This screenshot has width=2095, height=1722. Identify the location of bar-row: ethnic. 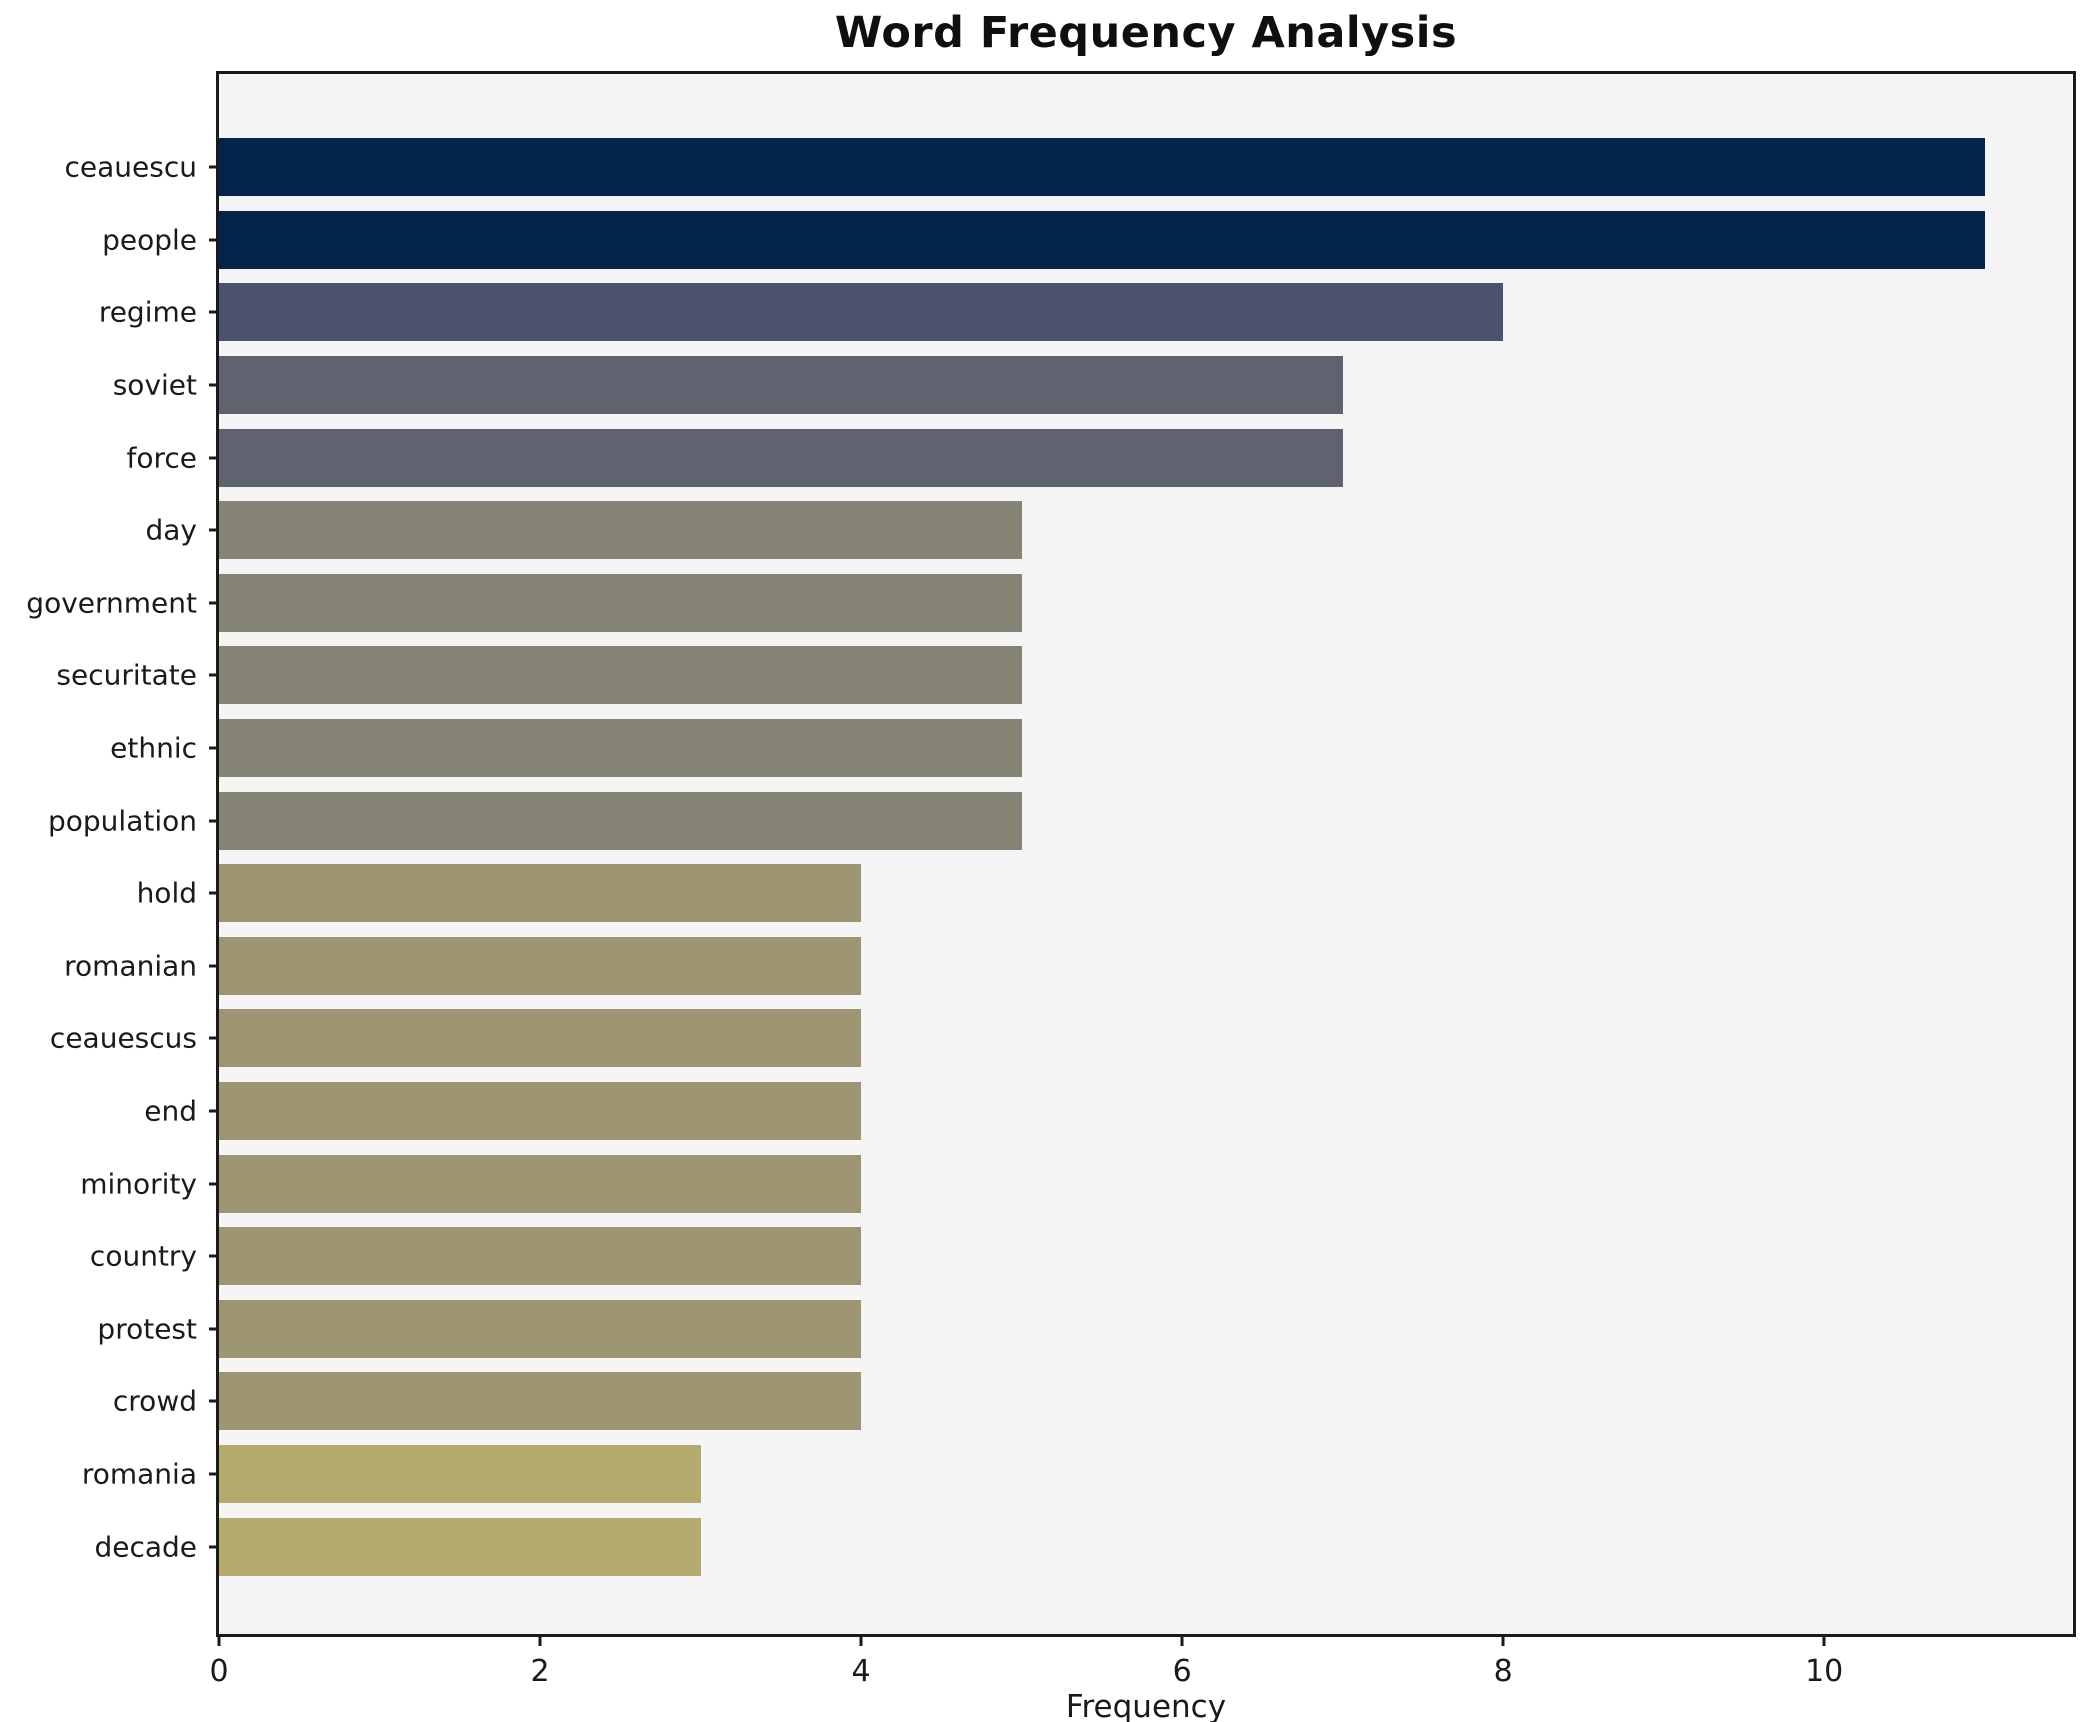
(1091, 748).